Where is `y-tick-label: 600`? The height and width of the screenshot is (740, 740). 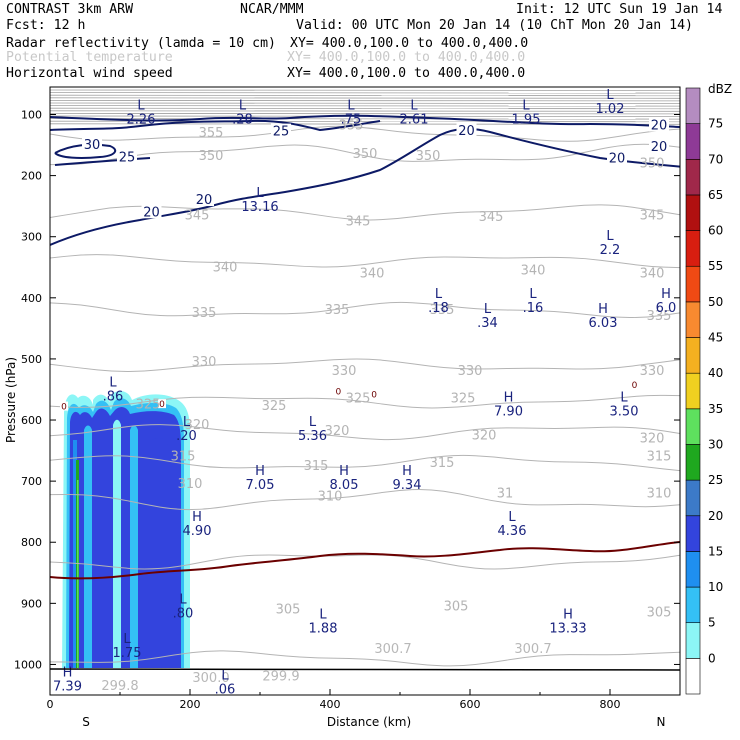 y-tick-label: 600 is located at coordinates (31, 420).